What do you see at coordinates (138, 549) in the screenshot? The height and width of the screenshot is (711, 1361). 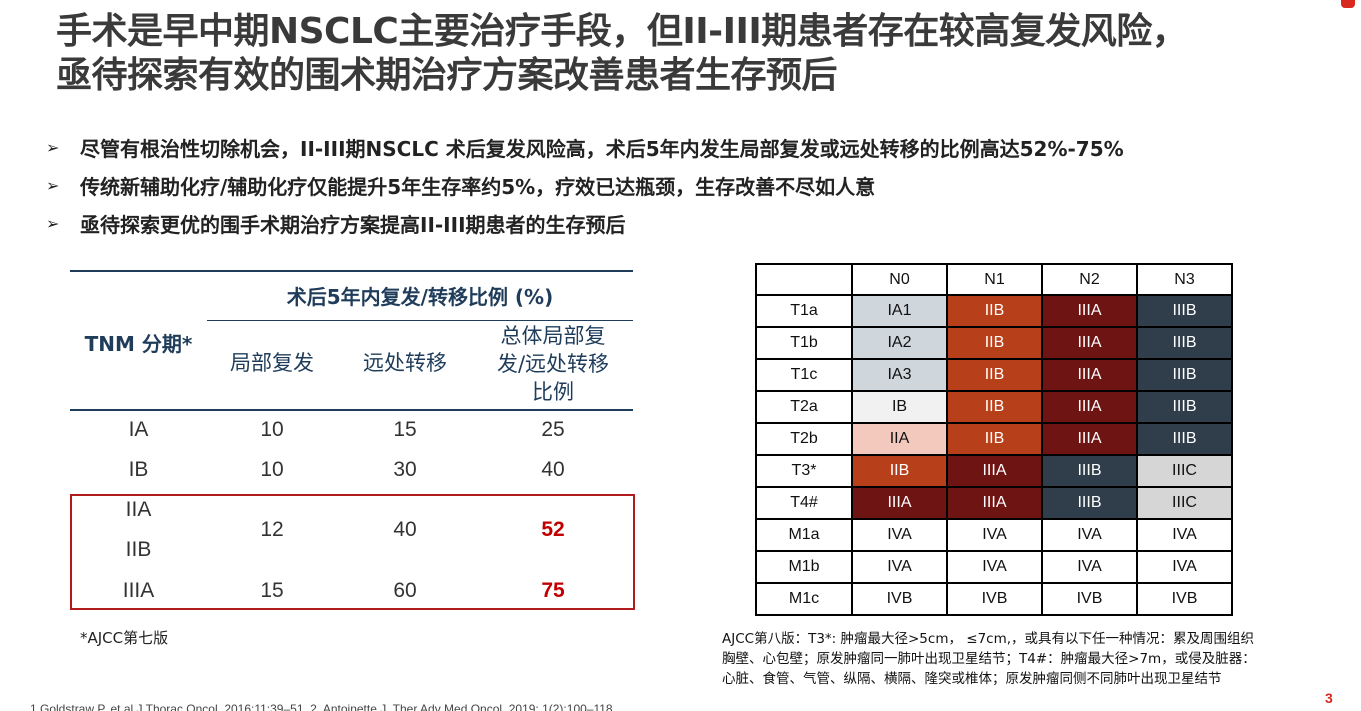 I see `stage-cell: IIB` at bounding box center [138, 549].